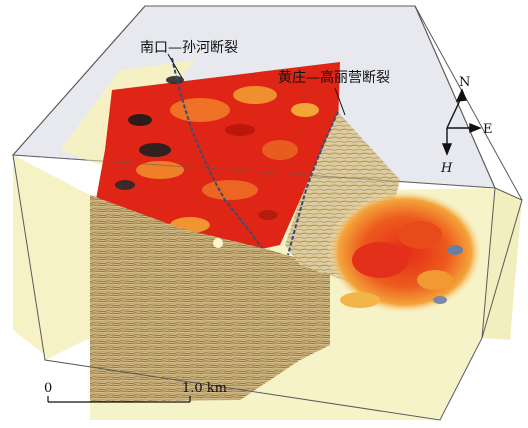 This screenshot has width=528, height=428. I want to click on fault-trace-huangzhuang, so click(313, 183).